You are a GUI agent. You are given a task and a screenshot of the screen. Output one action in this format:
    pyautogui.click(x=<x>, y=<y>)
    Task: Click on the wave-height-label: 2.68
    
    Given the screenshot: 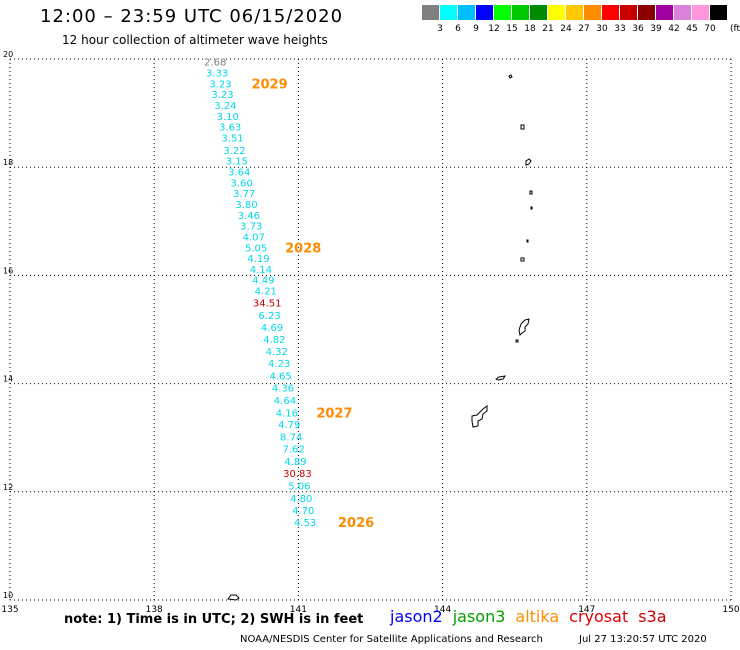 What is the action you would take?
    pyautogui.click(x=215, y=63)
    